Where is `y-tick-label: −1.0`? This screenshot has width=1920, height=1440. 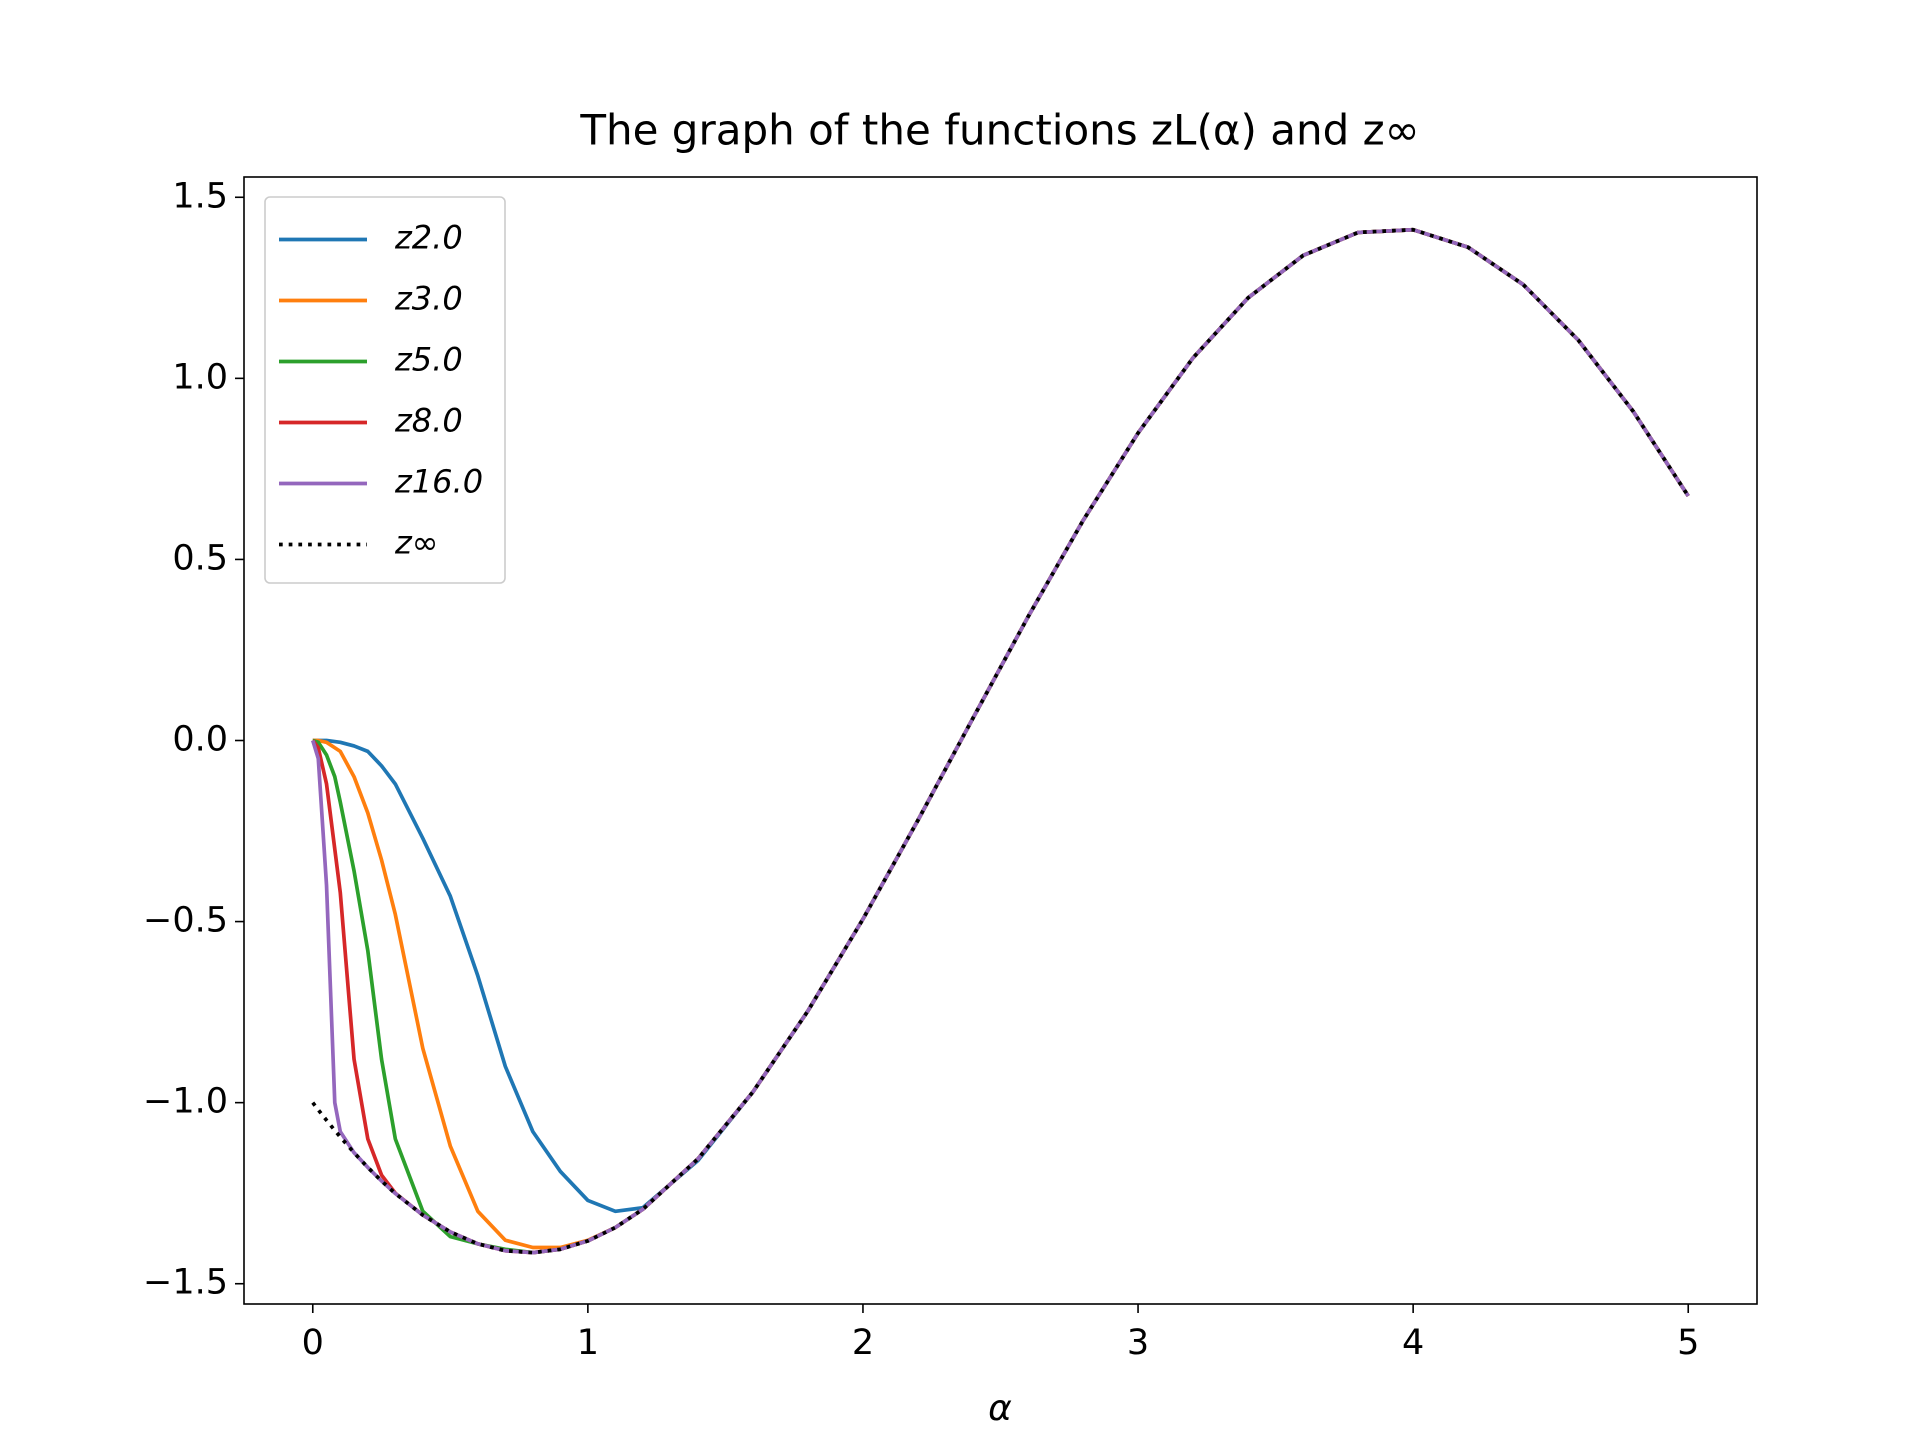 y-tick-label: −1.0 is located at coordinates (185, 1102).